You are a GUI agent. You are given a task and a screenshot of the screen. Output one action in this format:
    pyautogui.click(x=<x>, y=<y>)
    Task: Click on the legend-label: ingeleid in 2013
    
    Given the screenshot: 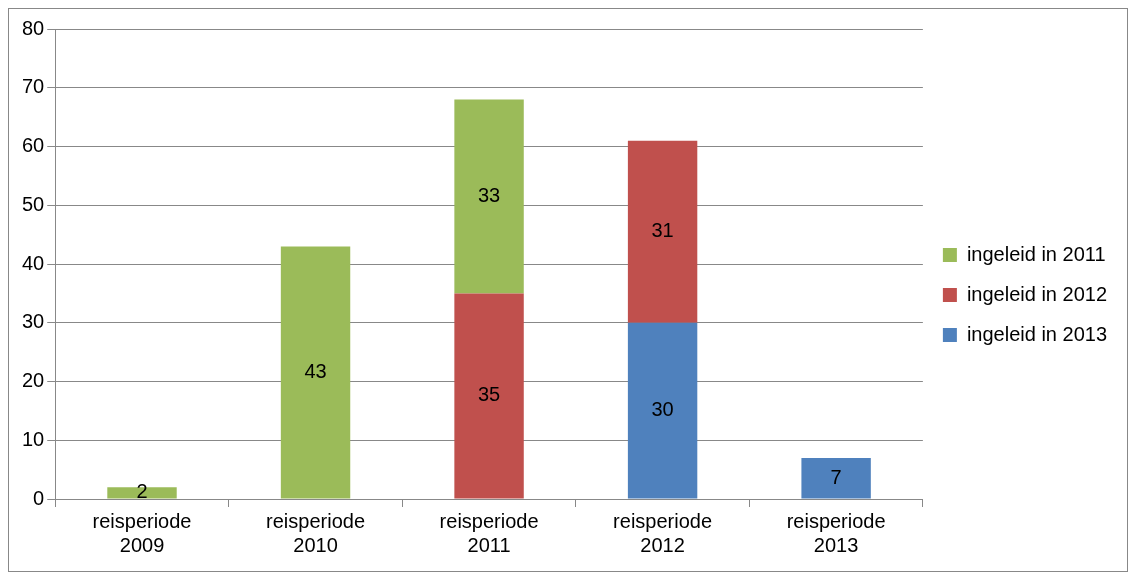 What is the action you would take?
    pyautogui.click(x=1037, y=333)
    